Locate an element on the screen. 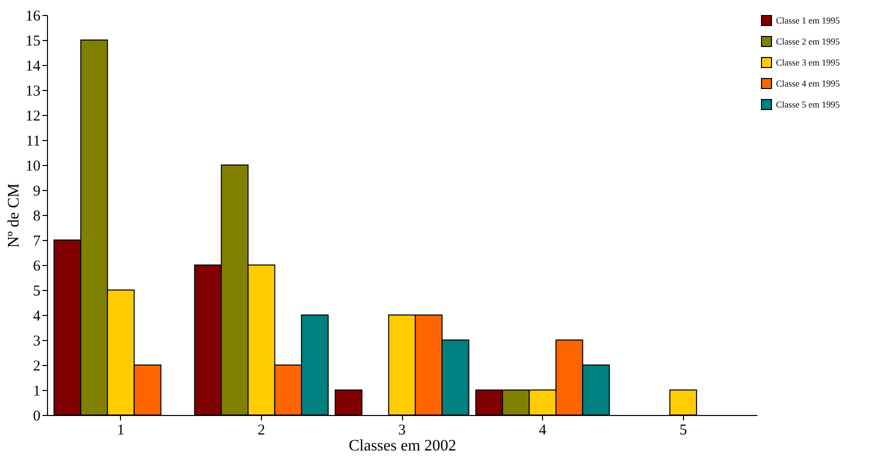 The width and height of the screenshot is (870, 469). y-tick-label: 14 is located at coordinates (33, 66).